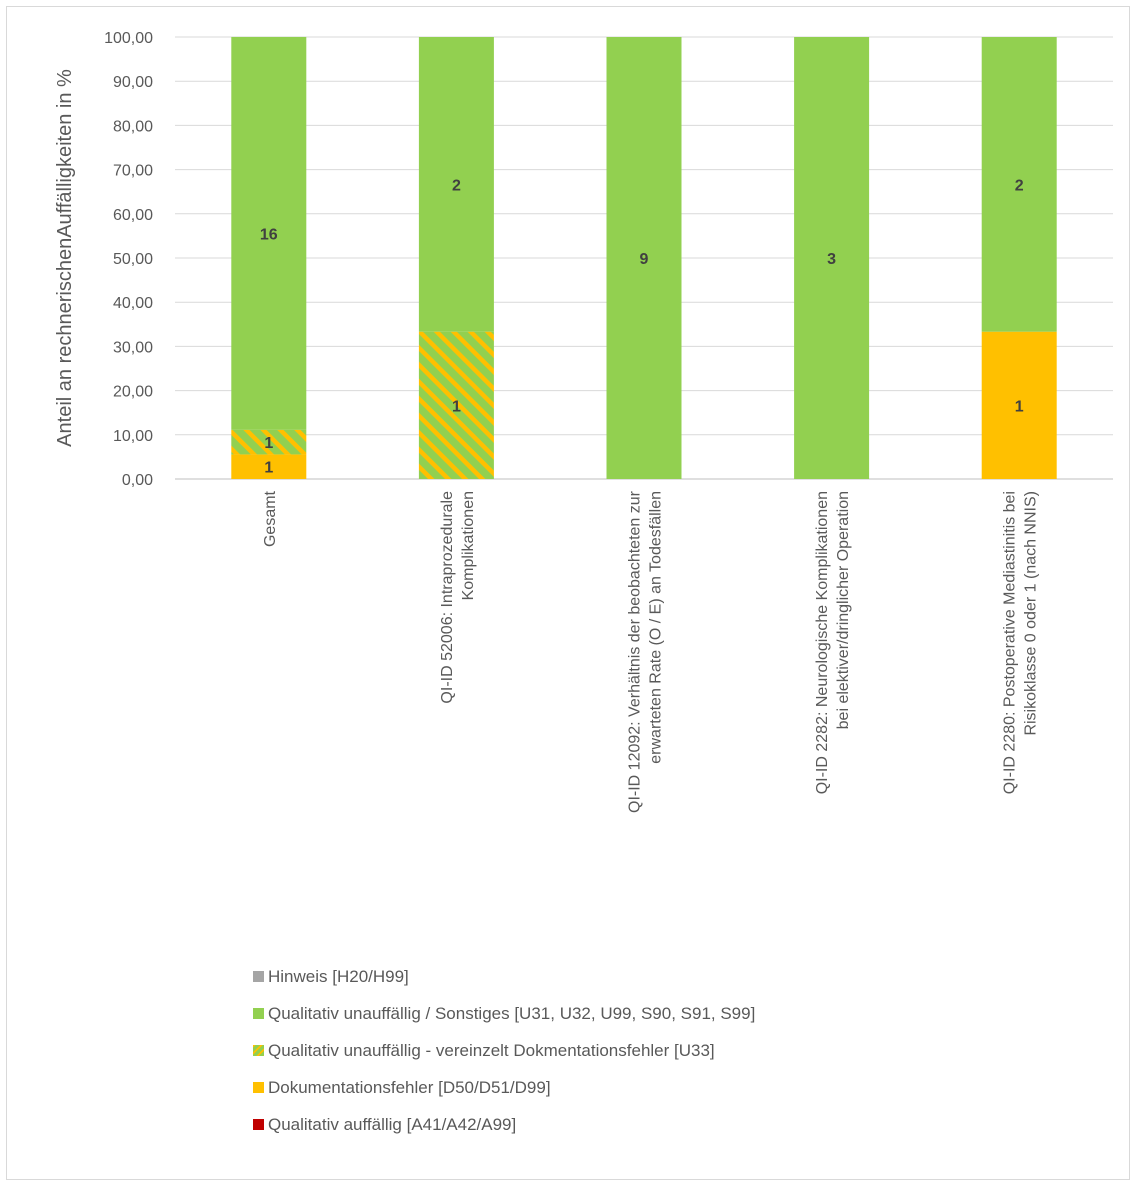  I want to click on legend-item: Dokumentationsfehler [D50/D51/D99], so click(504, 1087).